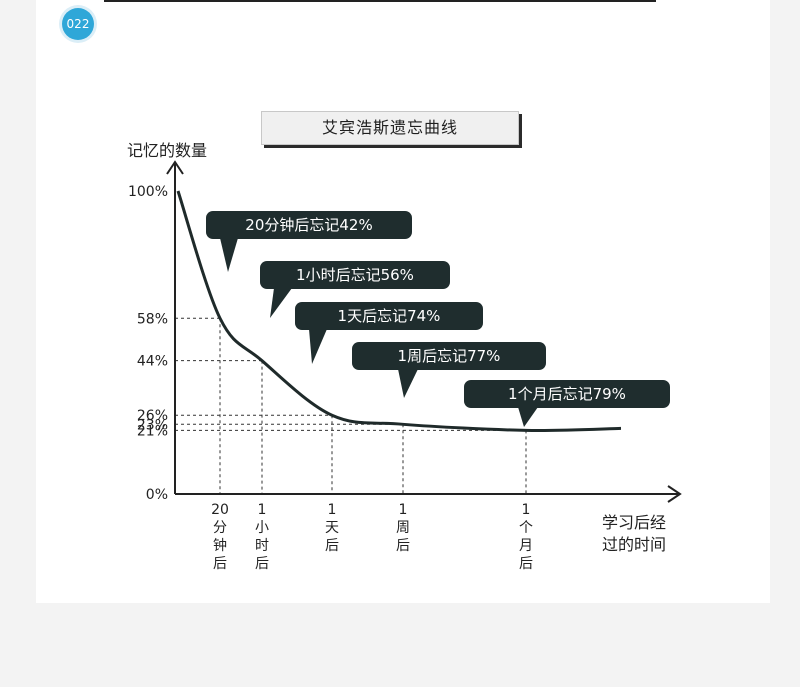 Image resolution: width=800 pixels, height=687 pixels. I want to click on y-tick-label: 58%, so click(152, 319).